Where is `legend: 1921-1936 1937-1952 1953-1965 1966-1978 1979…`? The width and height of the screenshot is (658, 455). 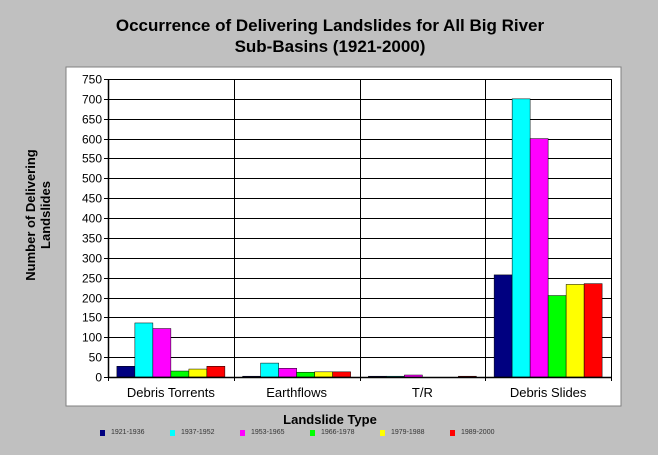 legend: 1921-1936 1937-1952 1953-1965 1966-1978 1979… is located at coordinates (310, 432).